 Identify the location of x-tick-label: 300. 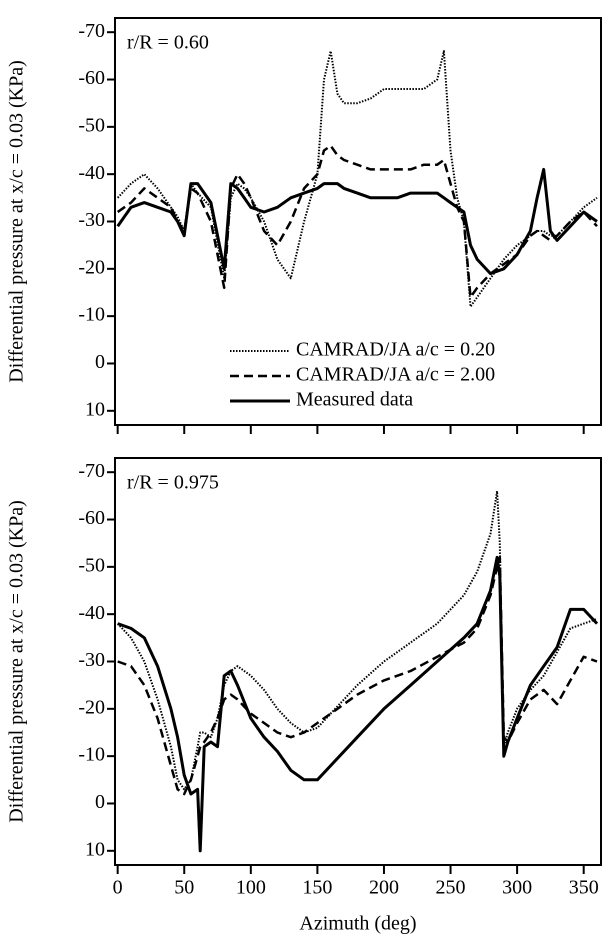
(517, 888).